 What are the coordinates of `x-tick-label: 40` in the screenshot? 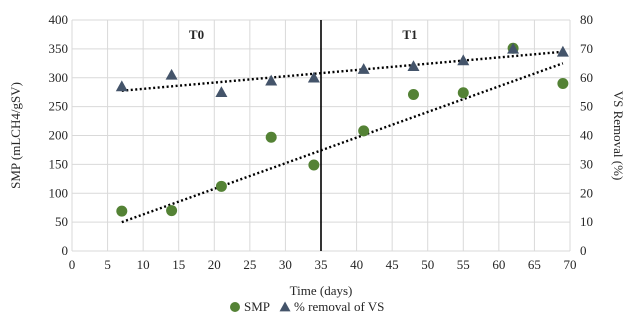 It's located at (356, 264).